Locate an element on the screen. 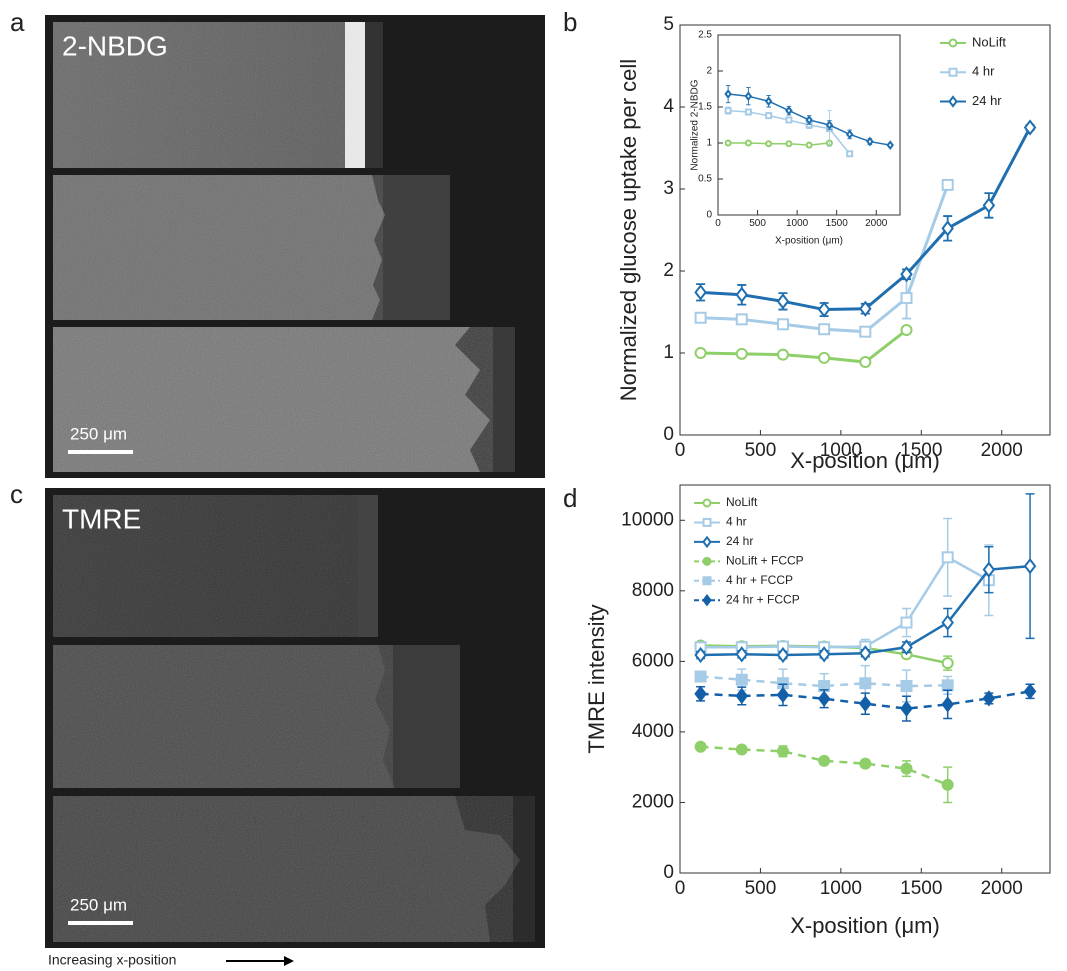  legend-label: NoLift + FCCP is located at coordinates (765, 560).